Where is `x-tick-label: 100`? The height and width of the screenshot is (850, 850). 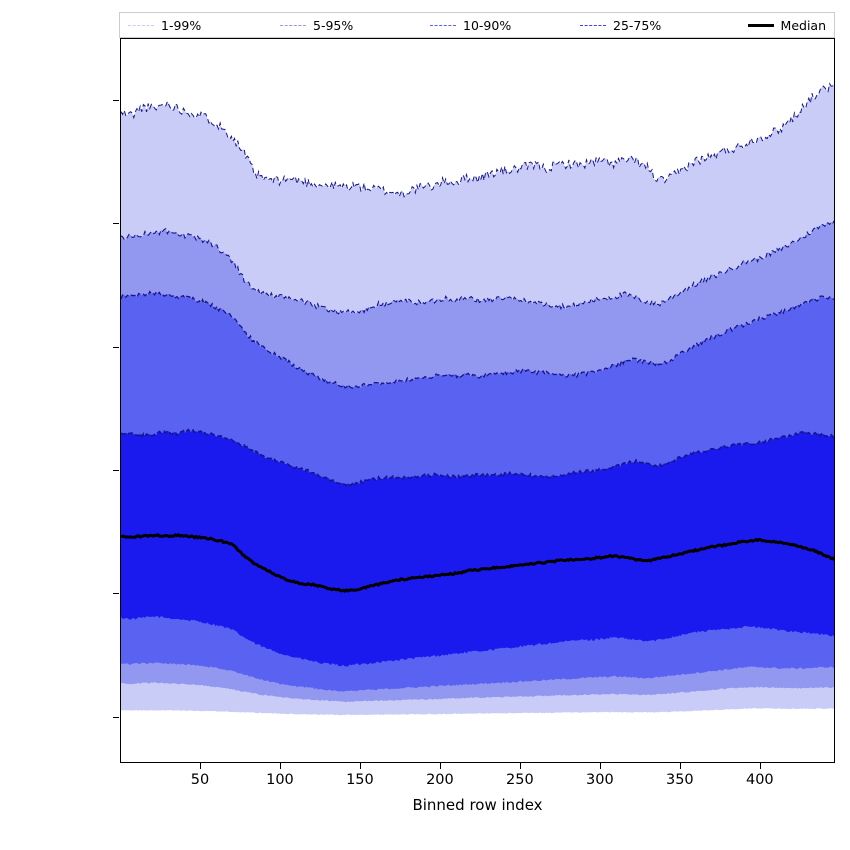
x-tick-label: 100 is located at coordinates (280, 780).